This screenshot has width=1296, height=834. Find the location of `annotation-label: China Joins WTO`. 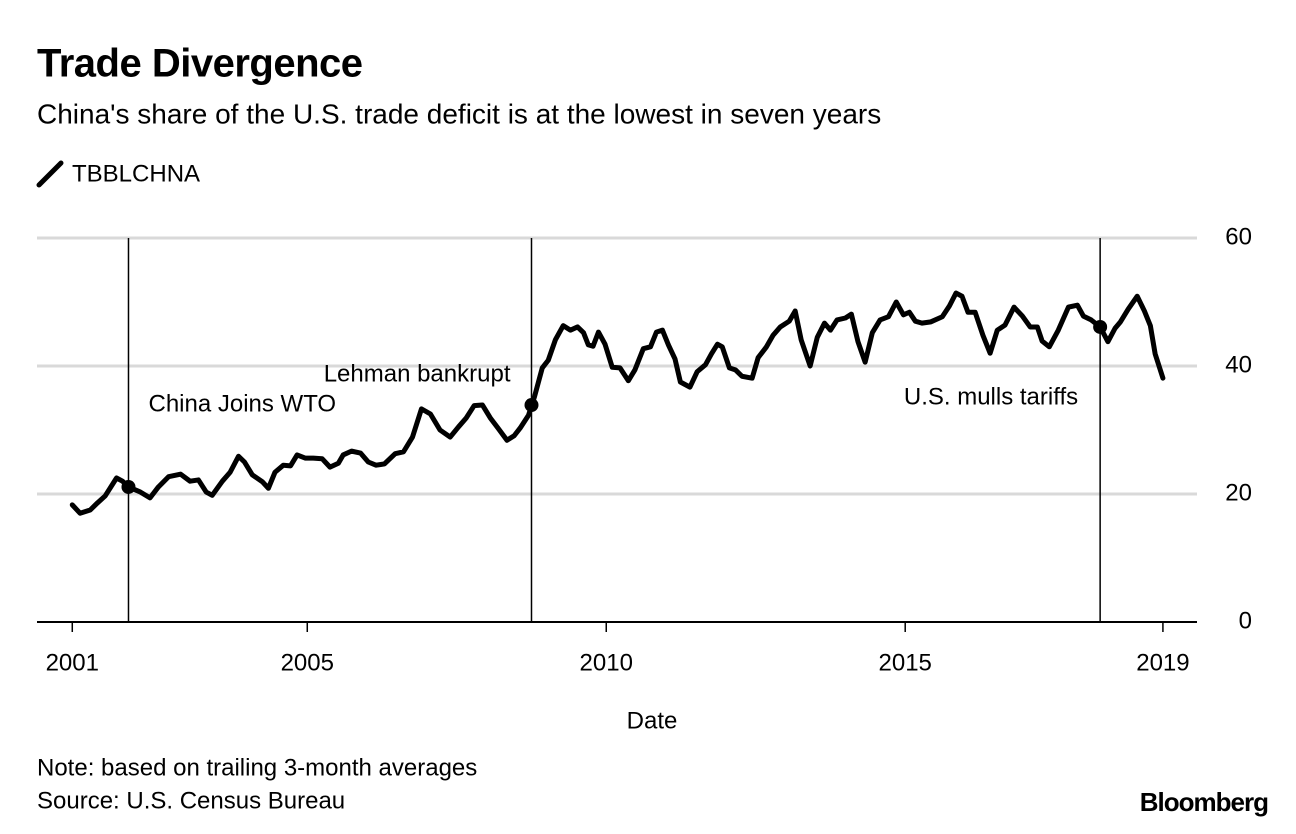

annotation-label: China Joins WTO is located at coordinates (242, 403).